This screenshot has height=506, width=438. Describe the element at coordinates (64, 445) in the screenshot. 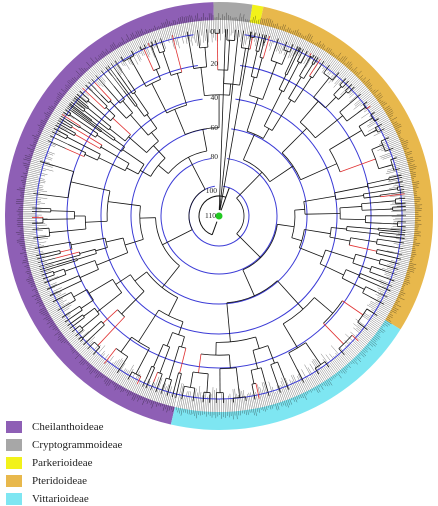

I see `legend-item-cryptogrammoideae: Cryptogrammoideae` at that location.